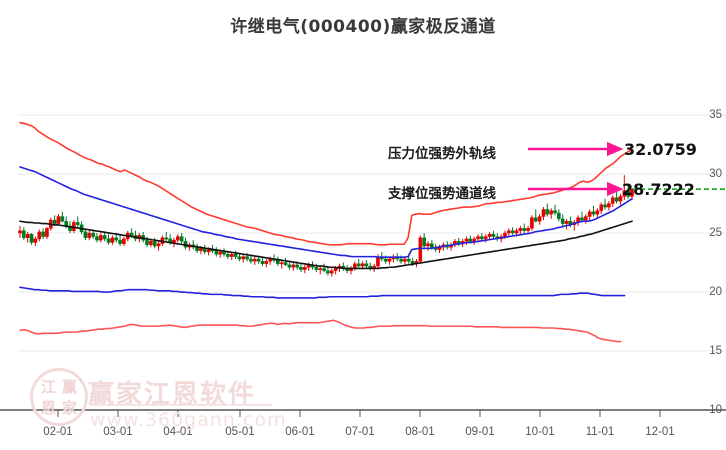 This screenshot has width=726, height=450. I want to click on watermark-divider, so click(181, 405).